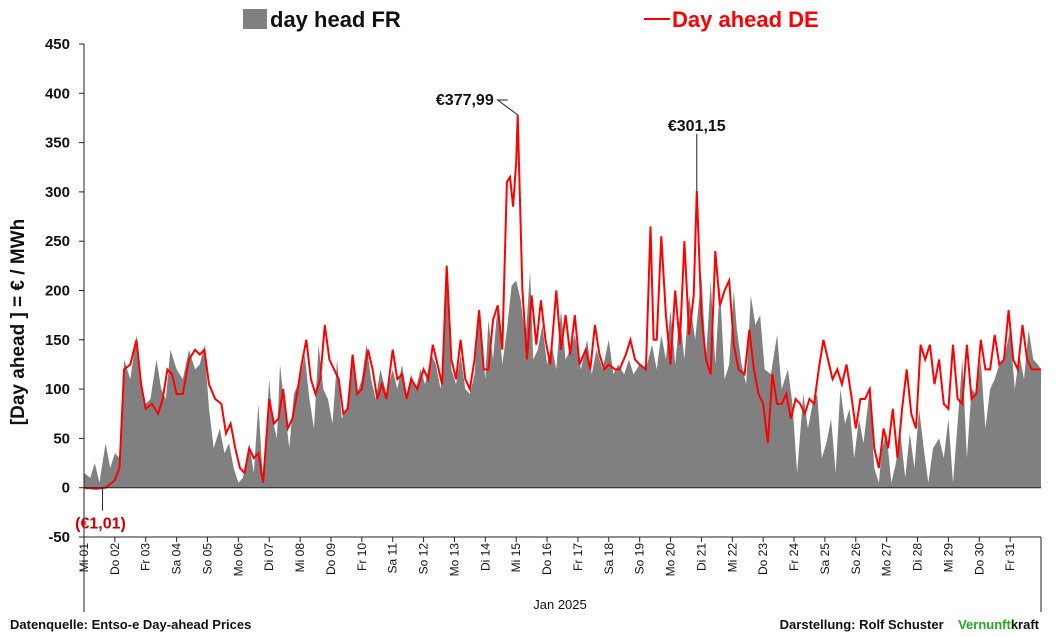 The width and height of the screenshot is (1059, 637). I want to click on y-axis-label: [Day ahead ] = € / MWh, so click(18, 322).